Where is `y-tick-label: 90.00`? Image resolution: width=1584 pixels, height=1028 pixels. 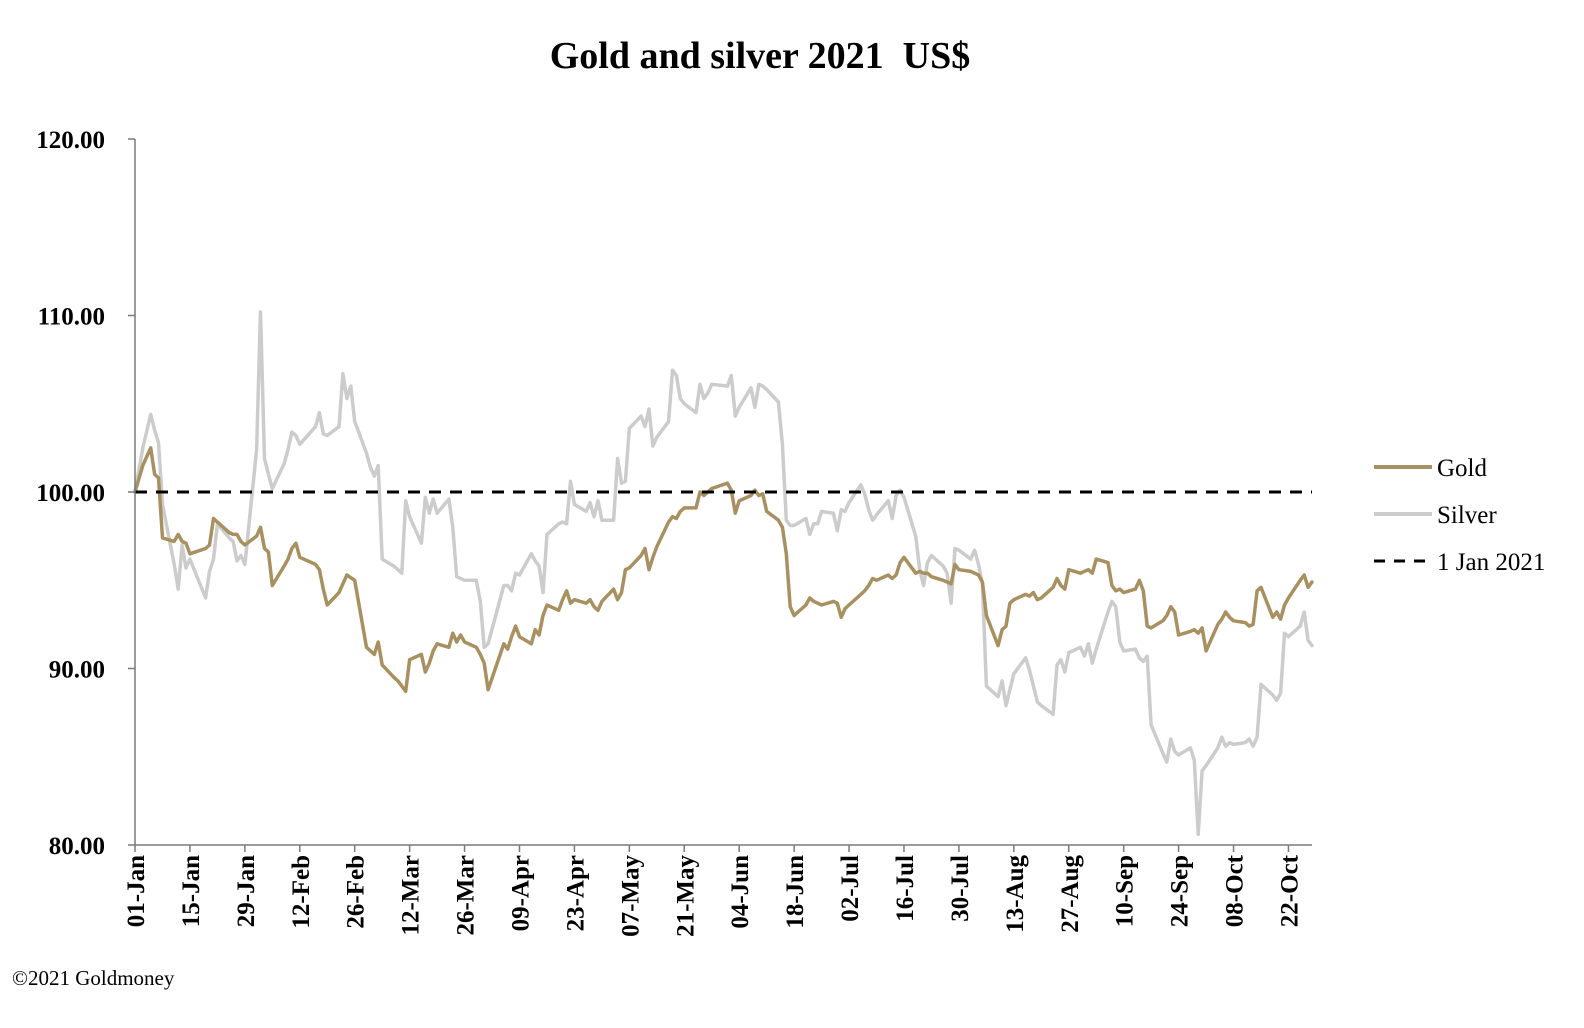
y-tick-label: 90.00 is located at coordinates (77, 670).